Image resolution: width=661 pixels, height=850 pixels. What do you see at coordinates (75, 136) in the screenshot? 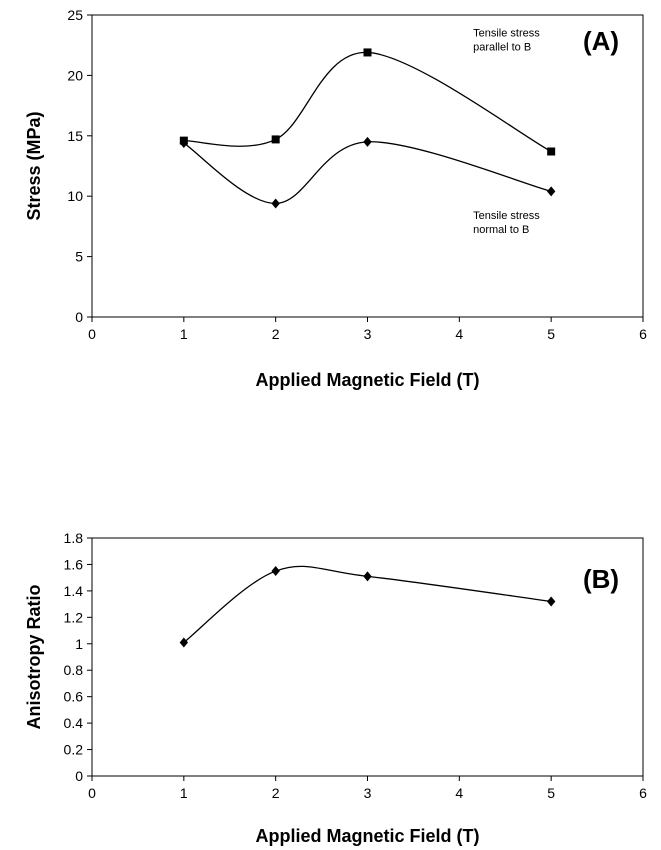
I see `y-tick-label: 15` at bounding box center [75, 136].